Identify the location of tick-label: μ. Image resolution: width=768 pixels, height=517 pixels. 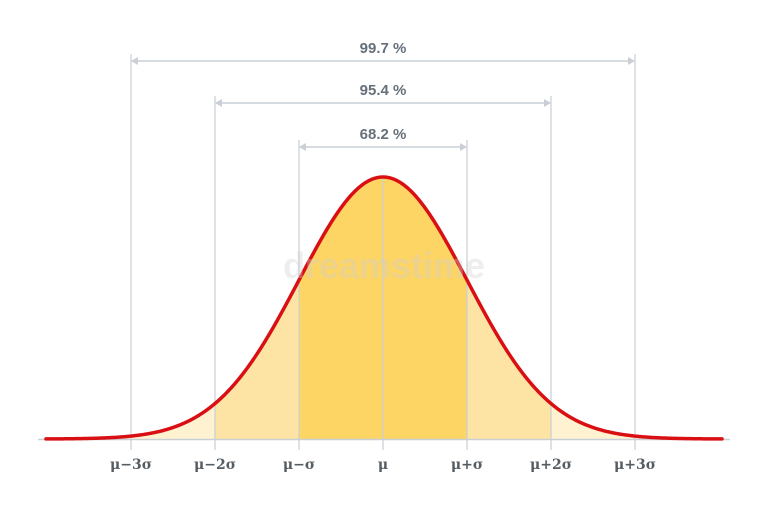
(383, 465).